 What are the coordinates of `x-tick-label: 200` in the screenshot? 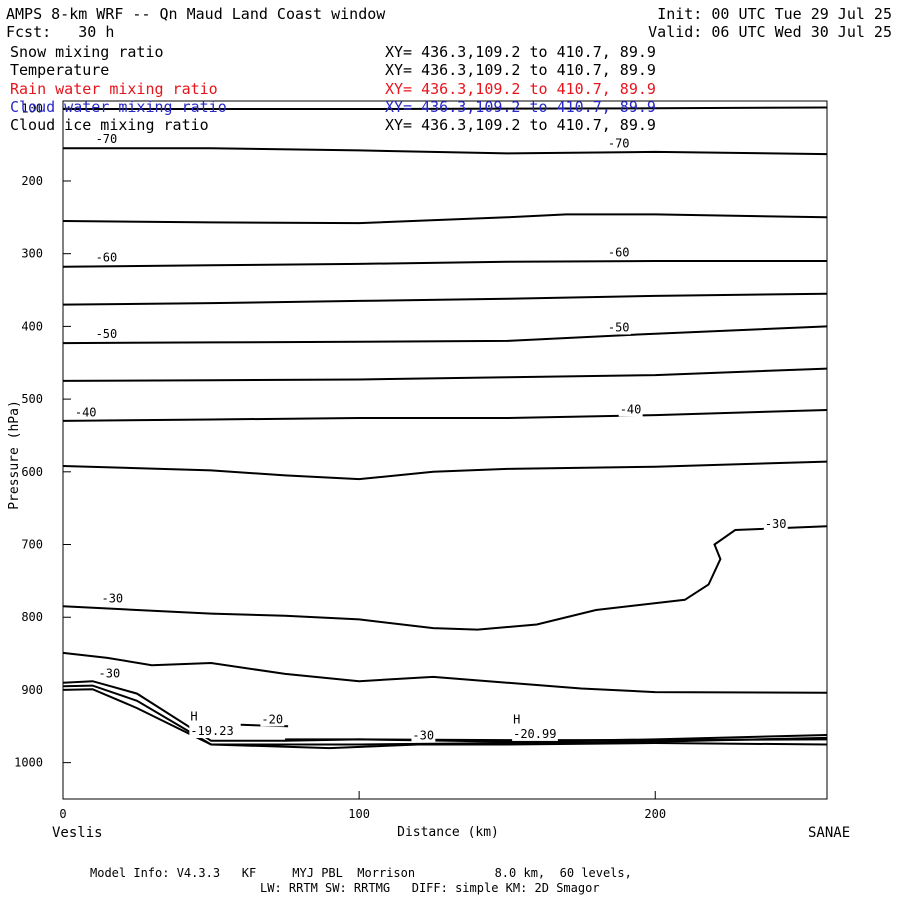 It's located at (655, 814).